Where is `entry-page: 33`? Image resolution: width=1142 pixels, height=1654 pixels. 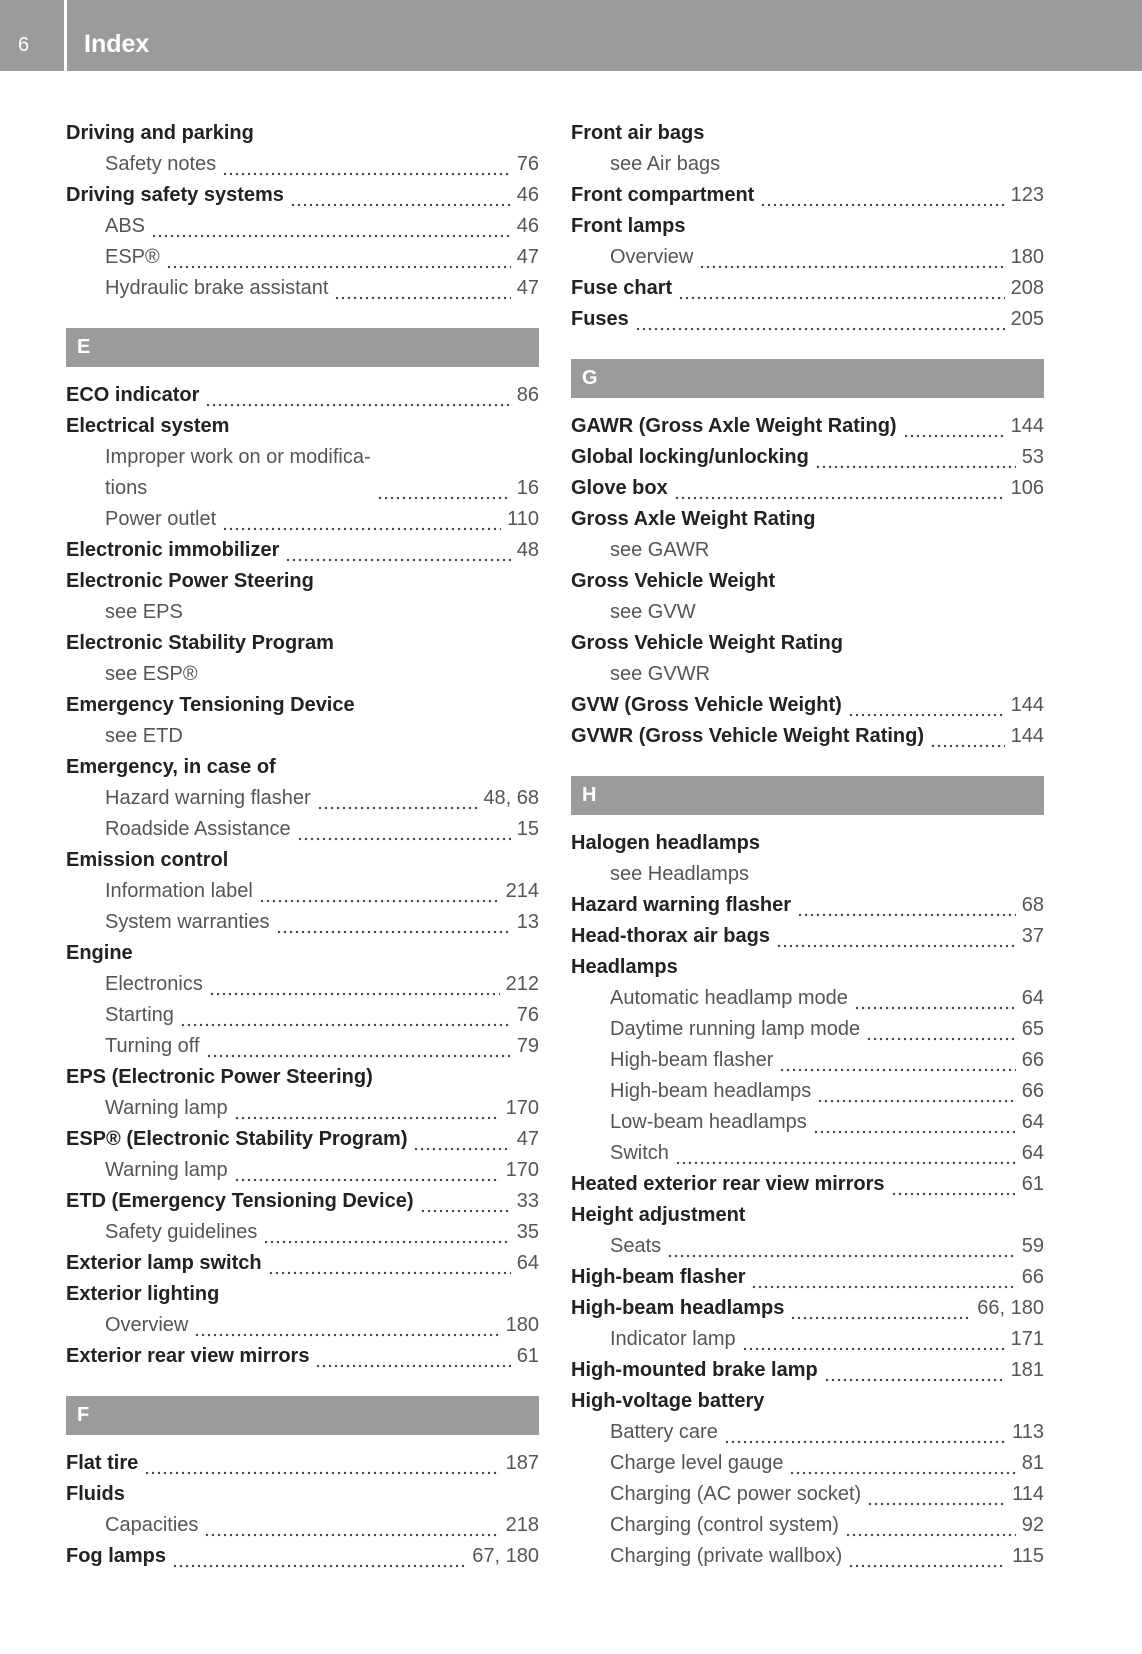
entry-page: 33 is located at coordinates (527, 1201).